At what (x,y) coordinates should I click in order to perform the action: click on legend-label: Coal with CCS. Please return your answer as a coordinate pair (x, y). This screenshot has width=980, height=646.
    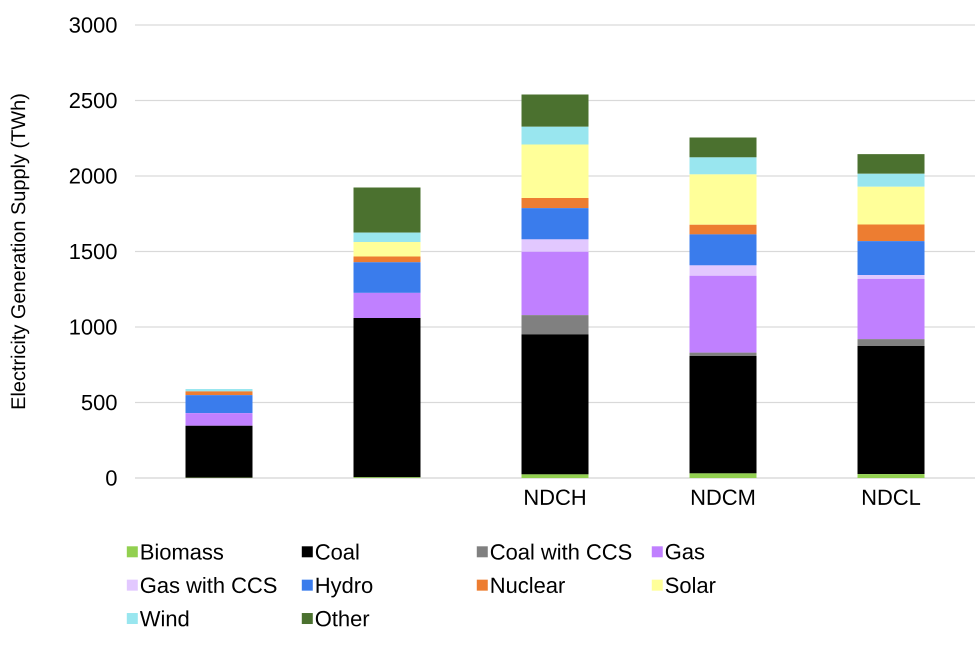
    Looking at the image, I should click on (561, 552).